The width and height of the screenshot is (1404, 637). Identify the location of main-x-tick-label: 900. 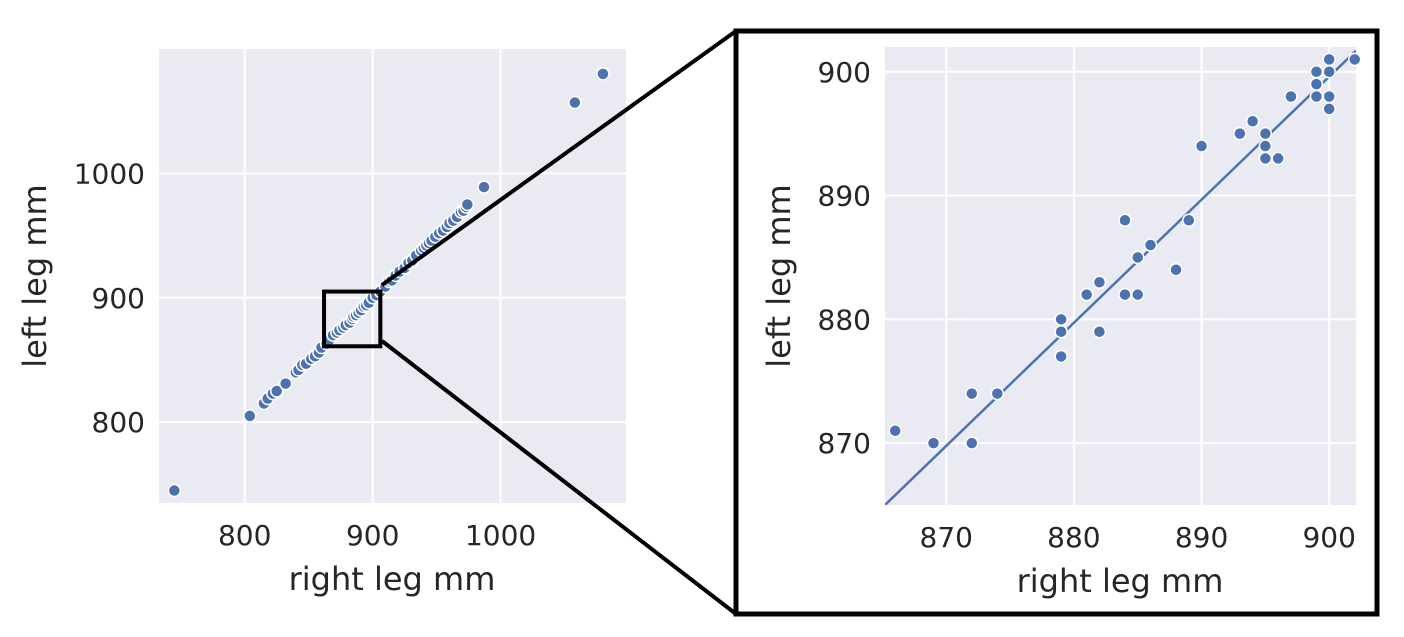
(372, 535).